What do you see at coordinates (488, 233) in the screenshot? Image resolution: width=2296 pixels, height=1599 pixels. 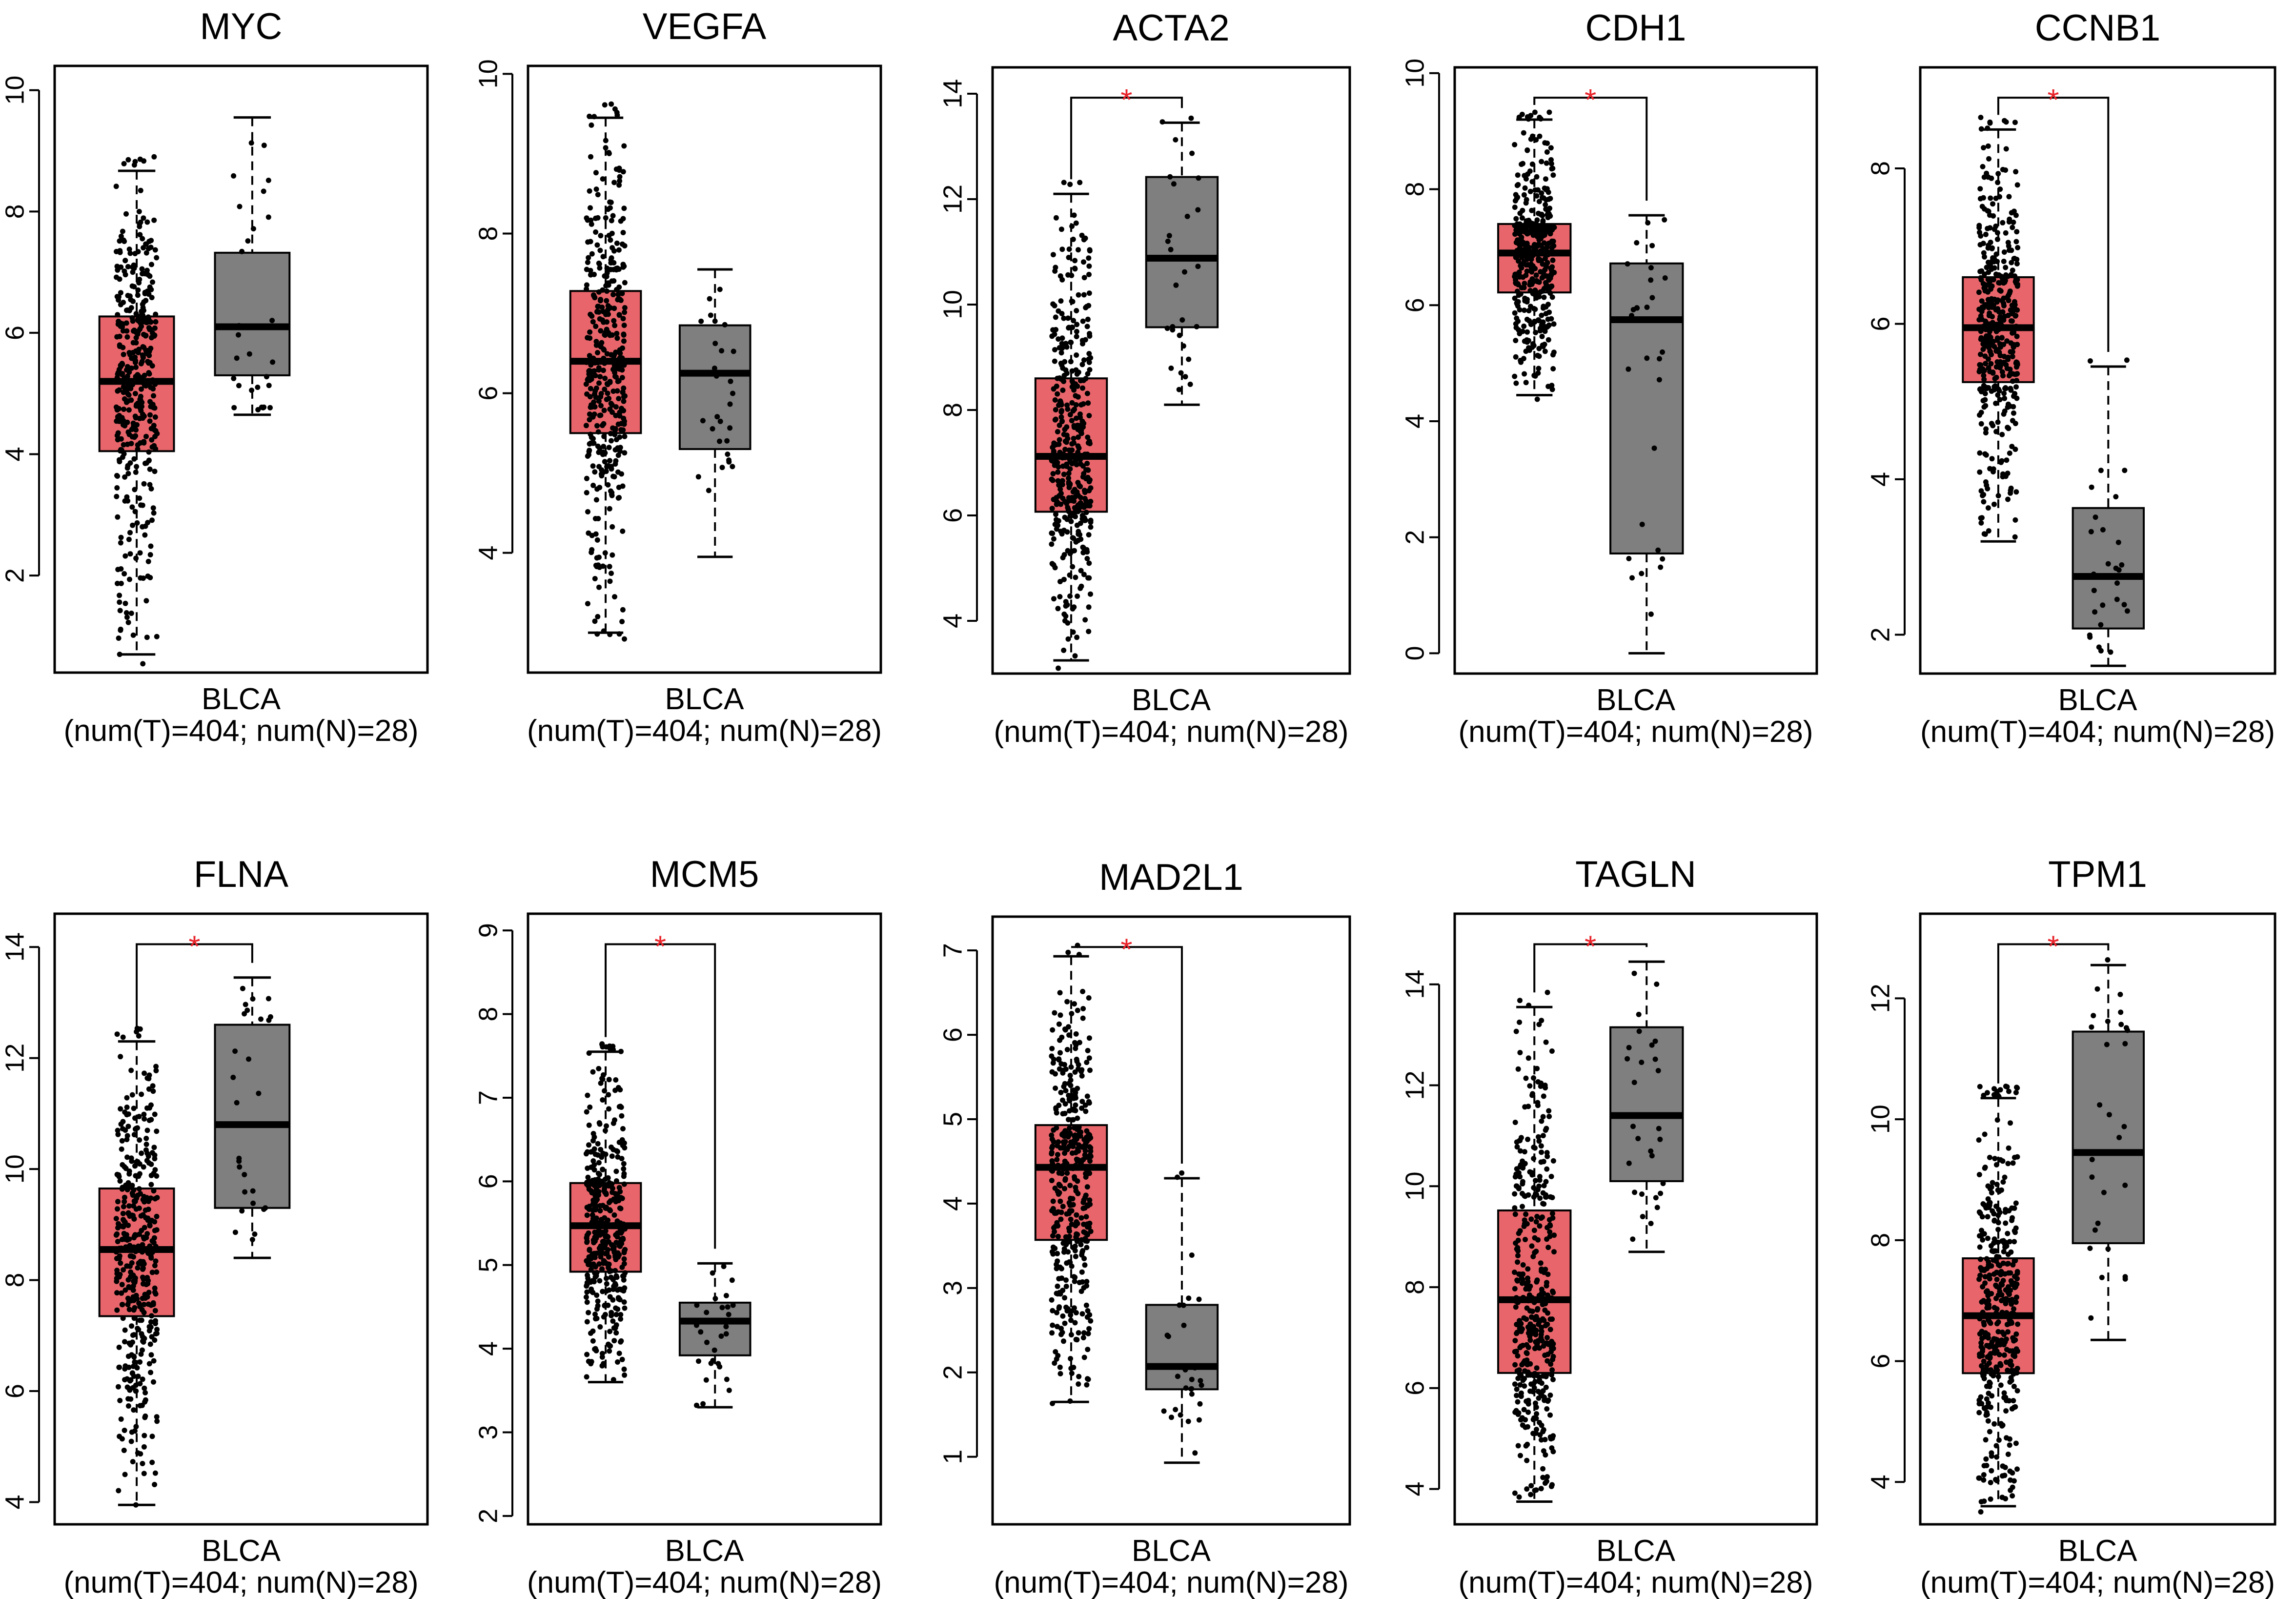 I see `y-tick-label: 8` at bounding box center [488, 233].